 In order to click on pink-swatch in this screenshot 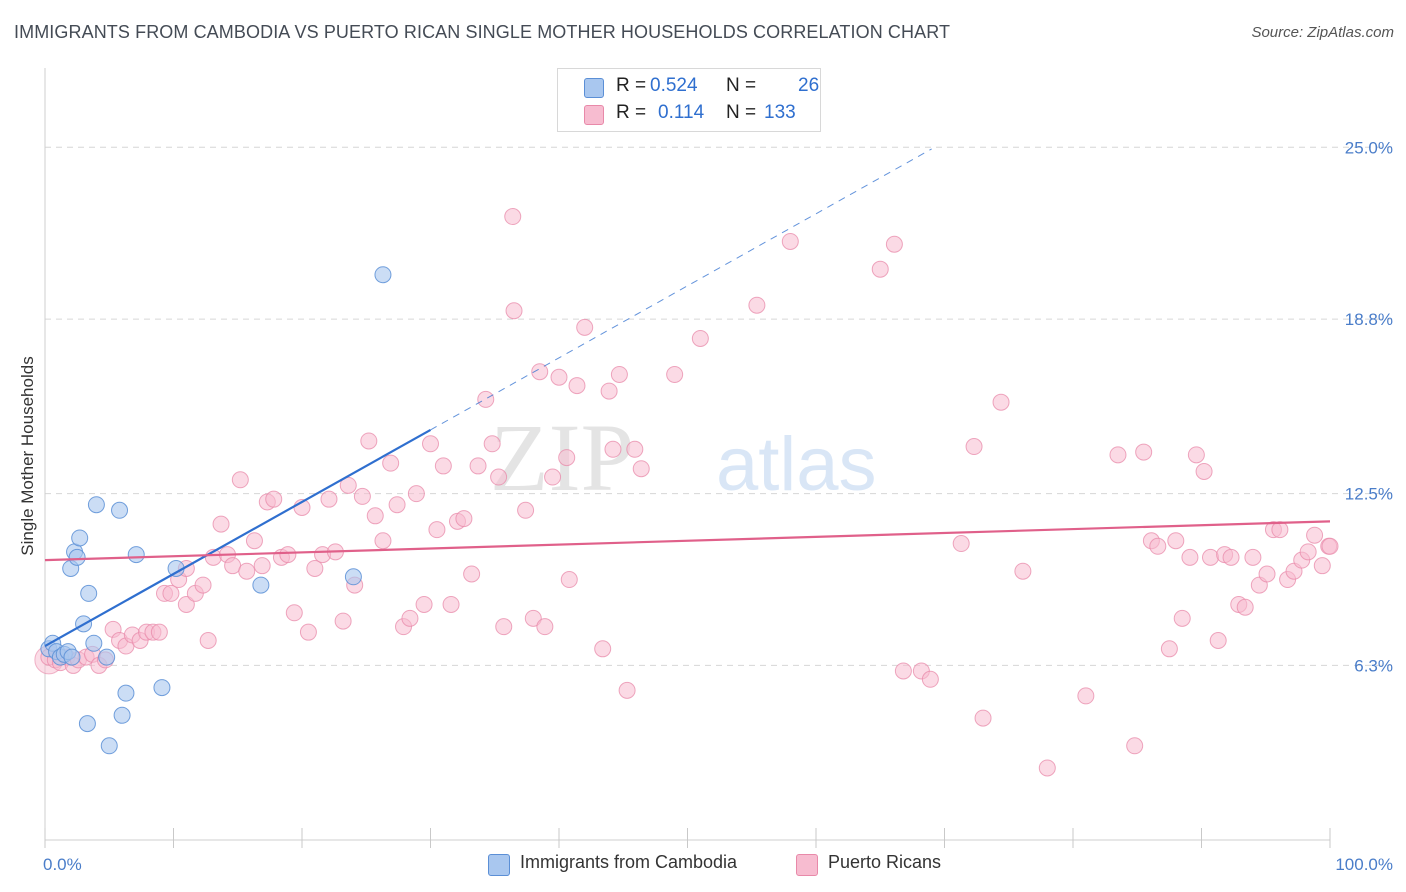, I will do `click(594, 115)`.